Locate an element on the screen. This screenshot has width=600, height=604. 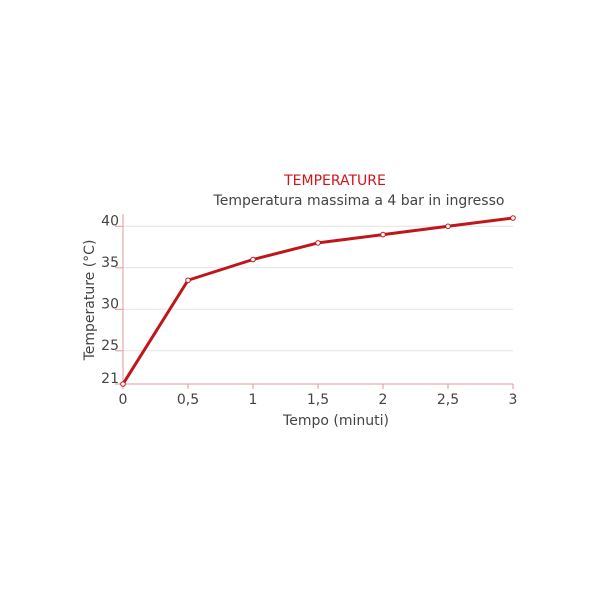
x-tick-label: 3 is located at coordinates (513, 400).